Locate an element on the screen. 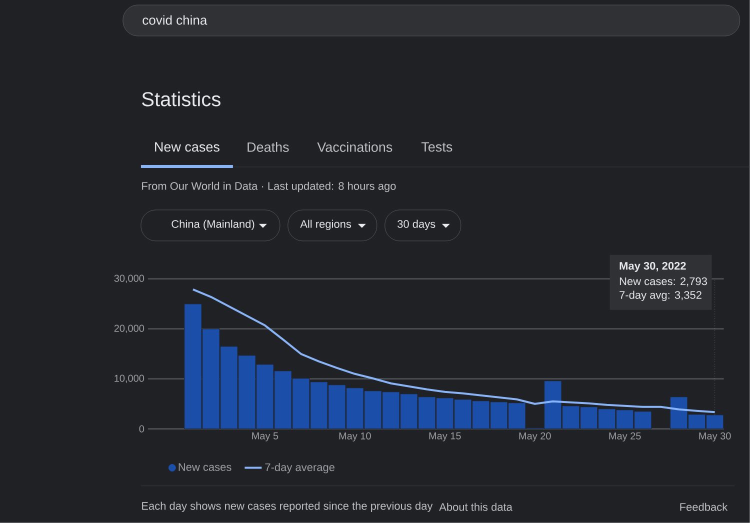 The height and width of the screenshot is (523, 750). x-tick-label: May 10 is located at coordinates (355, 437).